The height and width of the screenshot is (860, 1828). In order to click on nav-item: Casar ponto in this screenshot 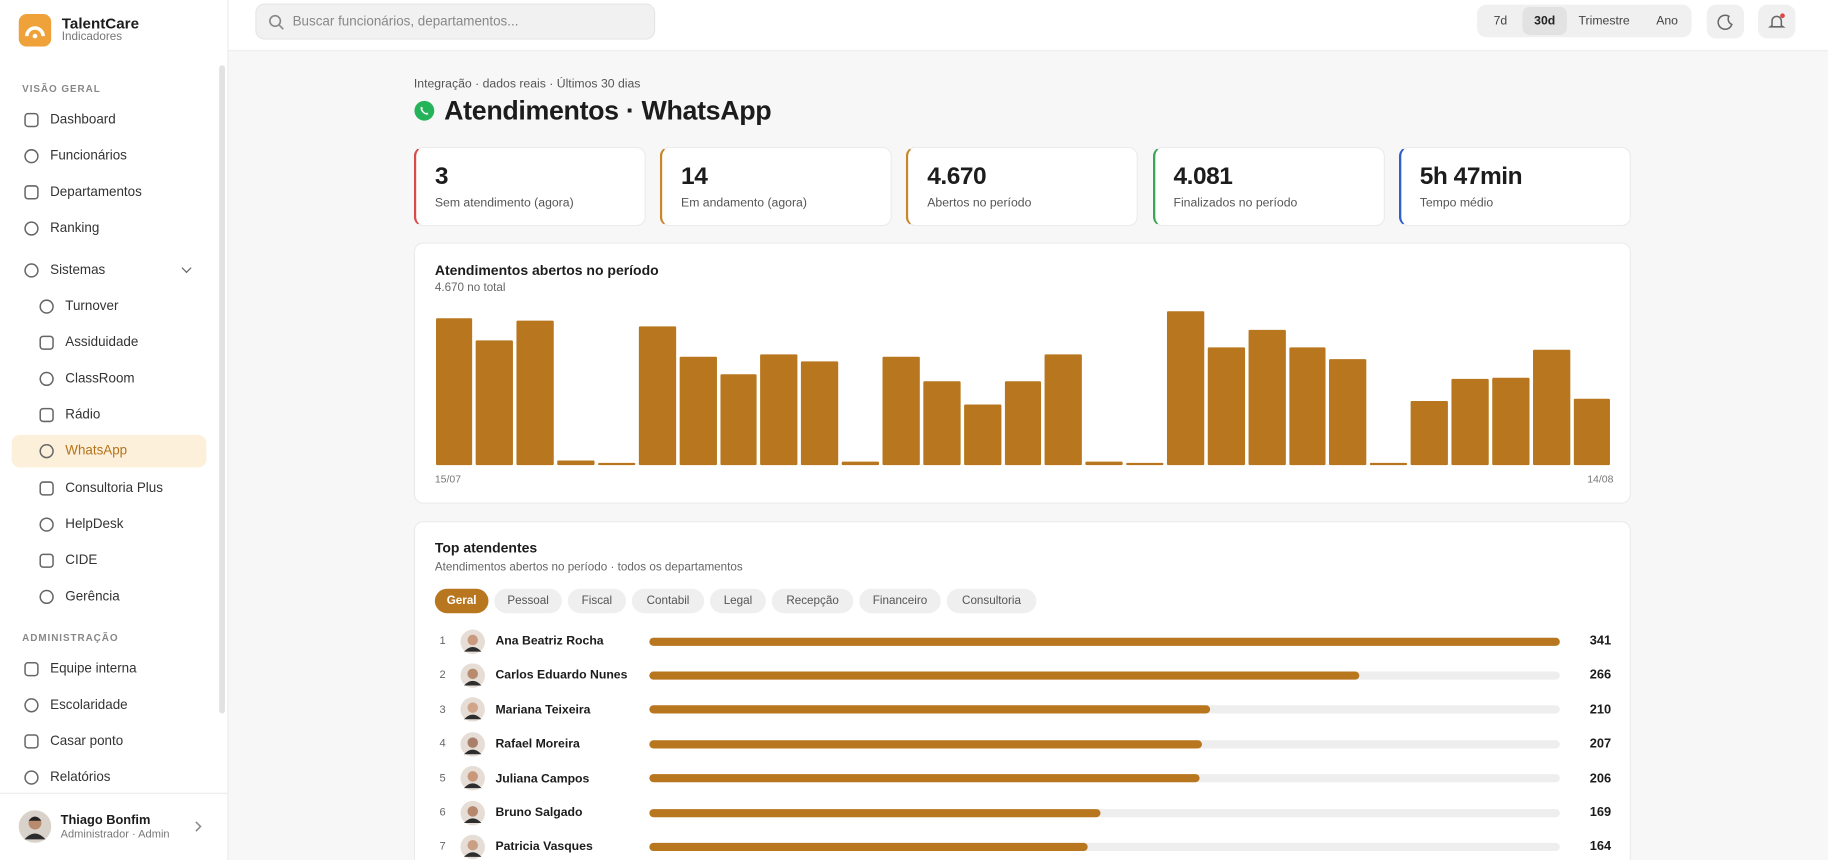, I will do `click(87, 741)`.